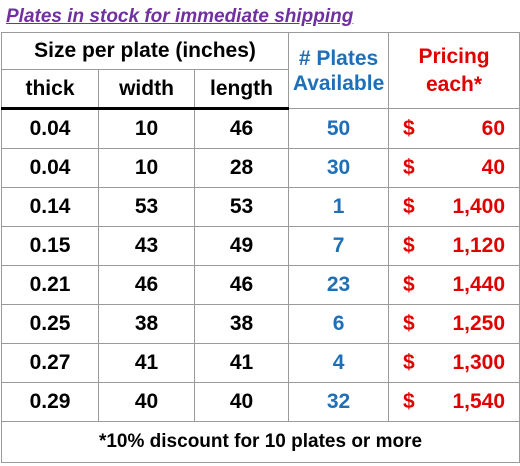 The width and height of the screenshot is (520, 466). I want to click on price-cell: $1,440, so click(454, 285).